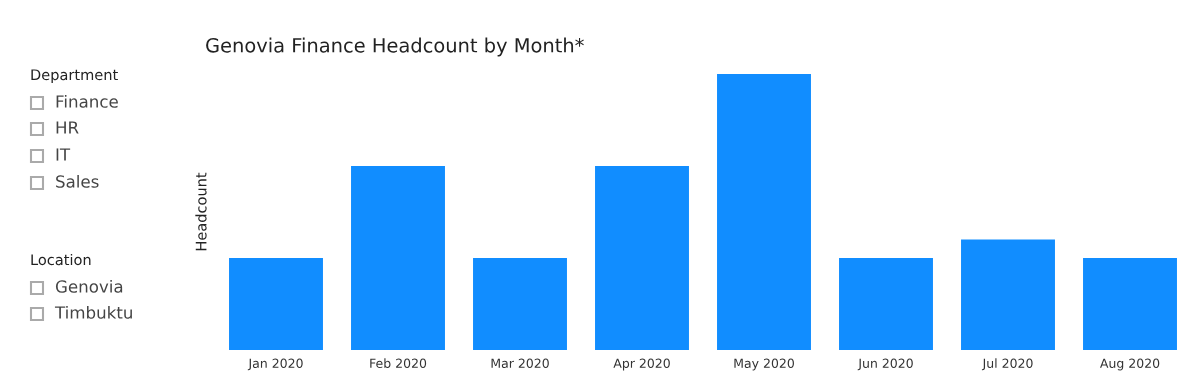 The height and width of the screenshot is (381, 1193). I want to click on text: Sales, so click(77, 181).